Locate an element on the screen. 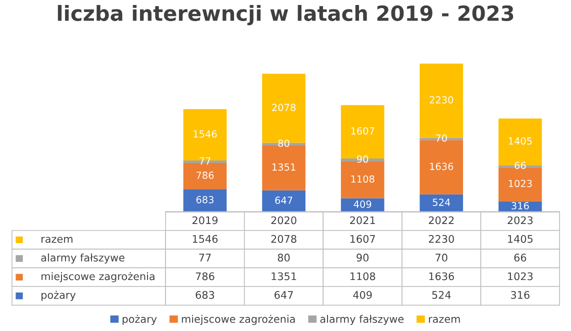 Image resolution: width=571 pixels, height=331 pixels. text: alarmy fałszywe is located at coordinates (362, 319).